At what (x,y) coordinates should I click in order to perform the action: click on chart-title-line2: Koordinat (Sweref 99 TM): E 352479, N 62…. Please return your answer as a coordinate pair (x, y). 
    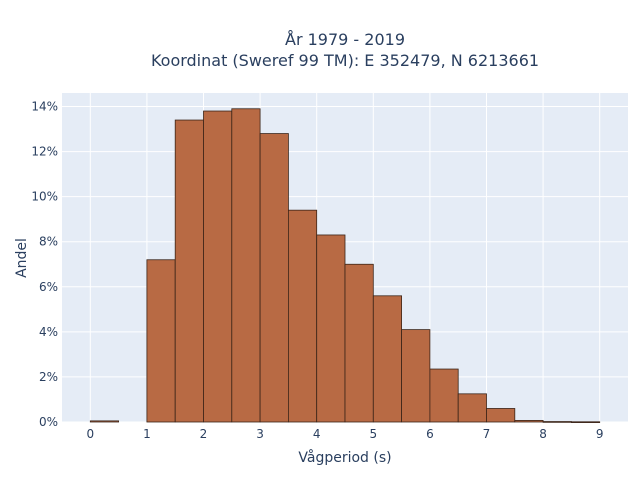
    Looking at the image, I should click on (345, 60).